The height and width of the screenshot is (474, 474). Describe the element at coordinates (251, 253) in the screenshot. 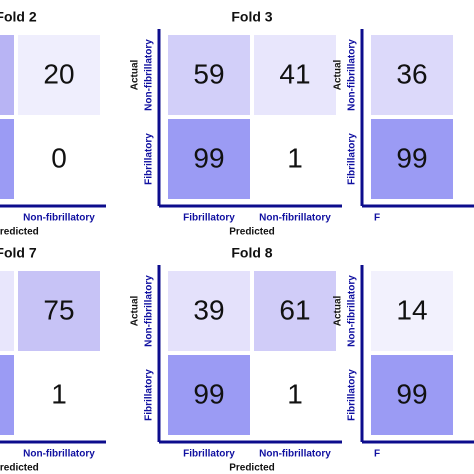

I see `panel-title: Fold 8` at that location.